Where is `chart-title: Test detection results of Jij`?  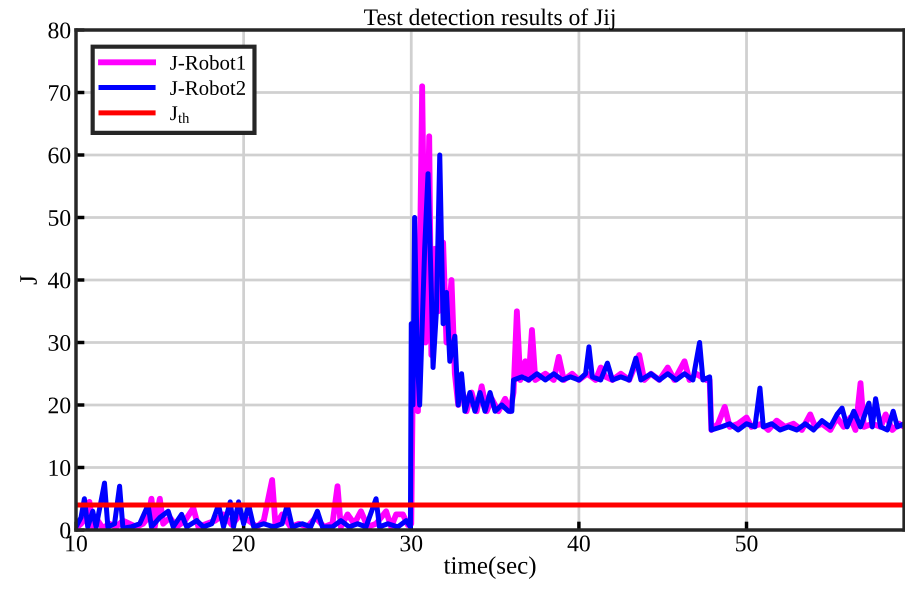
chart-title: Test detection results of Jij is located at coordinates (489, 19).